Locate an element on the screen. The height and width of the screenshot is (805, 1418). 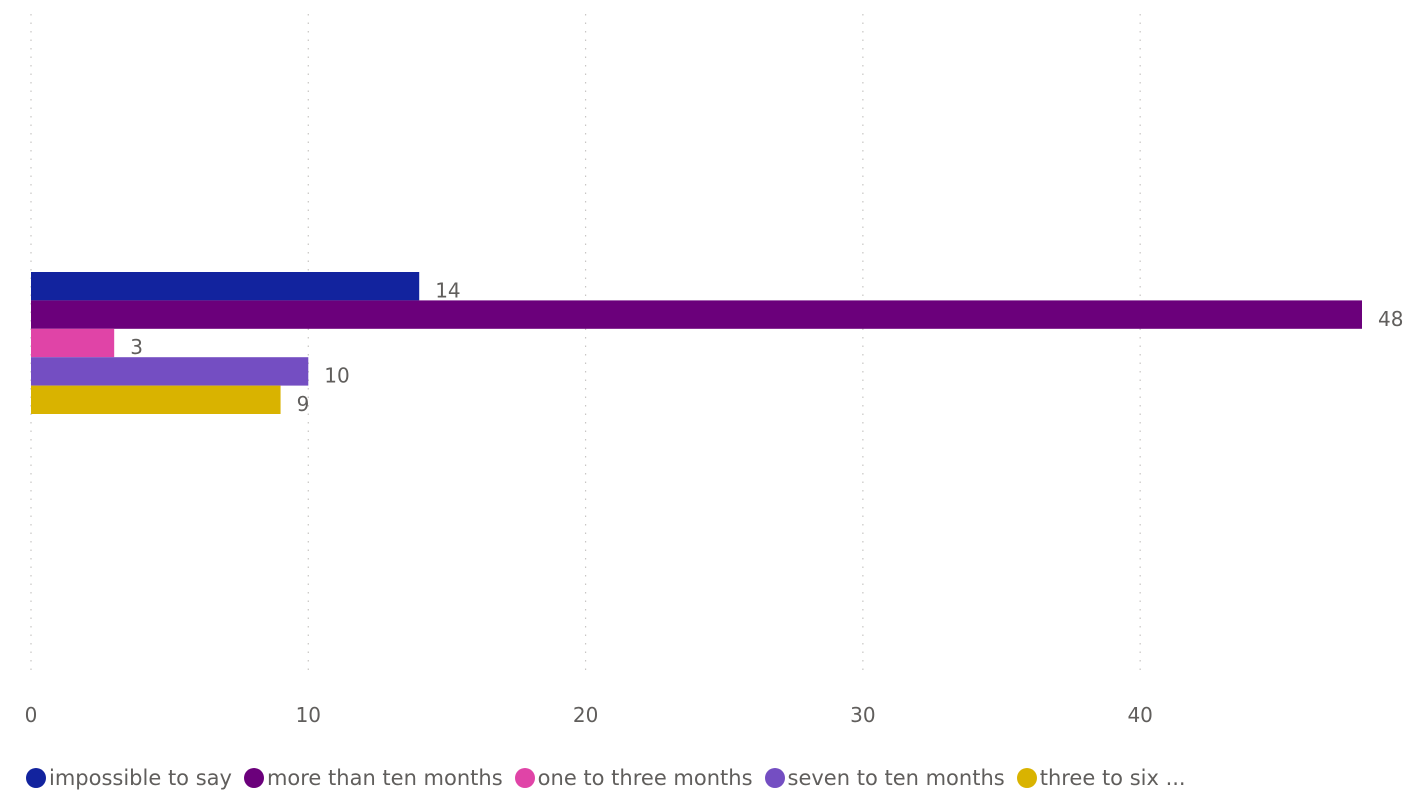
legend-label: impossible to say is located at coordinates (140, 778).